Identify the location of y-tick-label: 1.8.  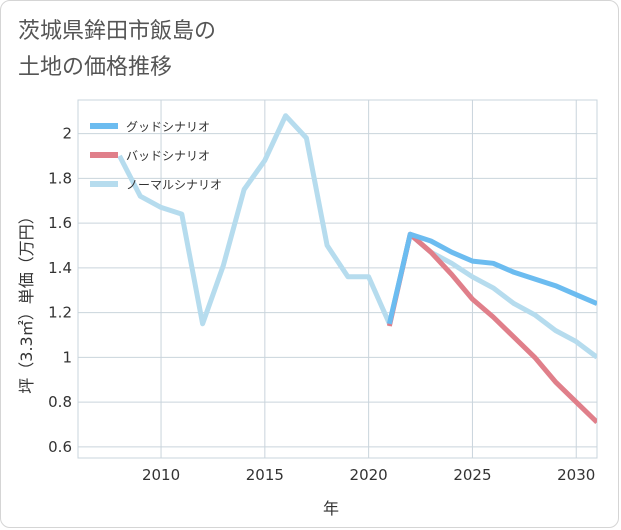
(60, 178).